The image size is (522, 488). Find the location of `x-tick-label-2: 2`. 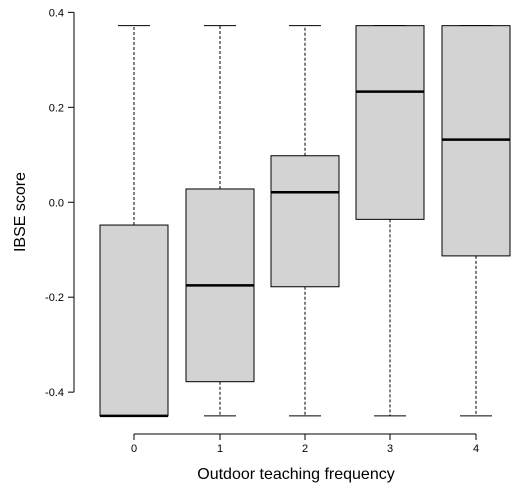

x-tick-label-2: 2 is located at coordinates (305, 449).